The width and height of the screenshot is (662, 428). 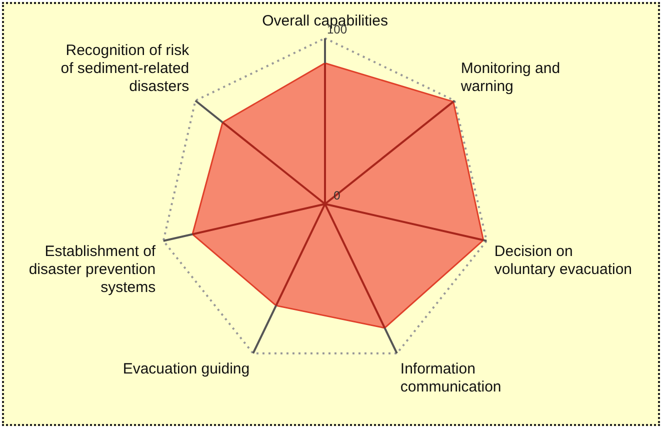 I want to click on spoke-label: Decision on voluntary evacuation, so click(x=563, y=260).